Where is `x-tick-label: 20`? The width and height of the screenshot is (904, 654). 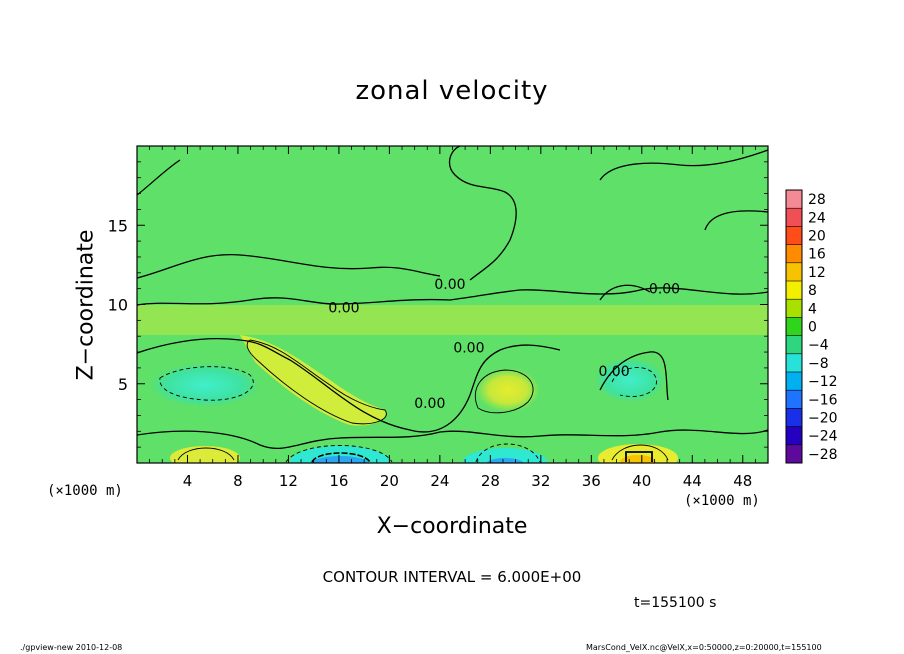
x-tick-label: 20 is located at coordinates (389, 481).